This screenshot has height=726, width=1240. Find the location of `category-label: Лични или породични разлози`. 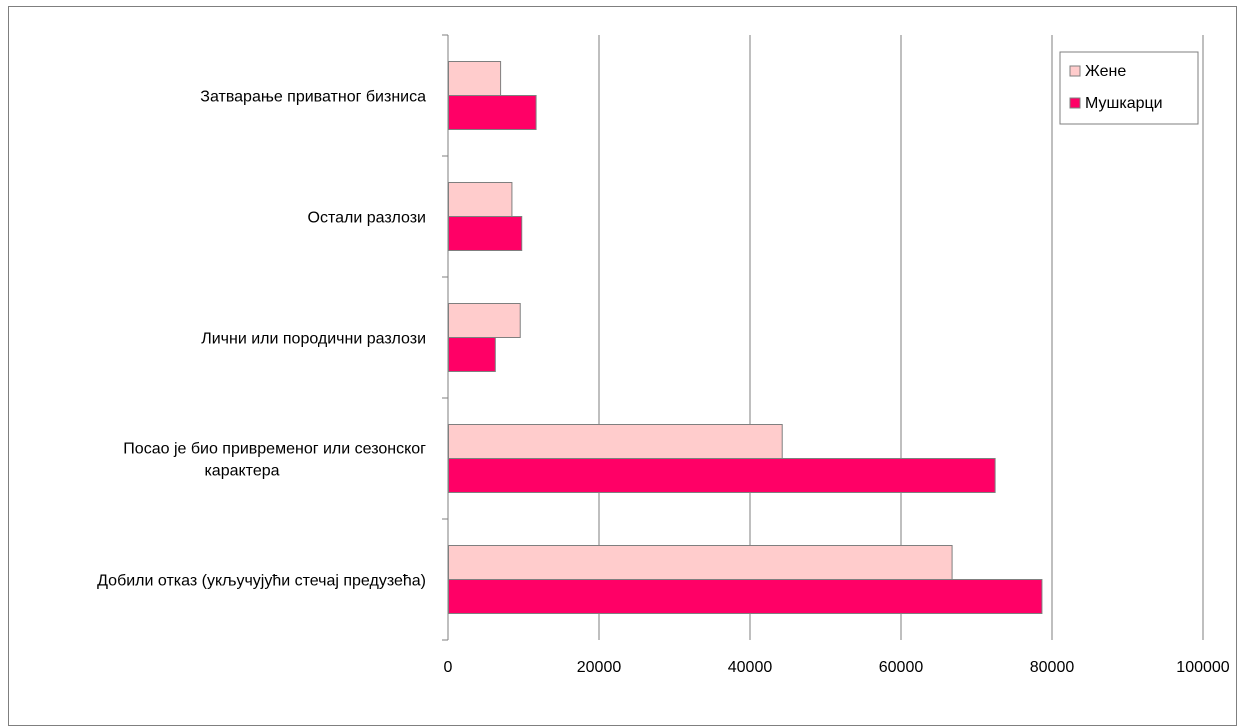

category-label: Лични или породични разлози is located at coordinates (313, 339).